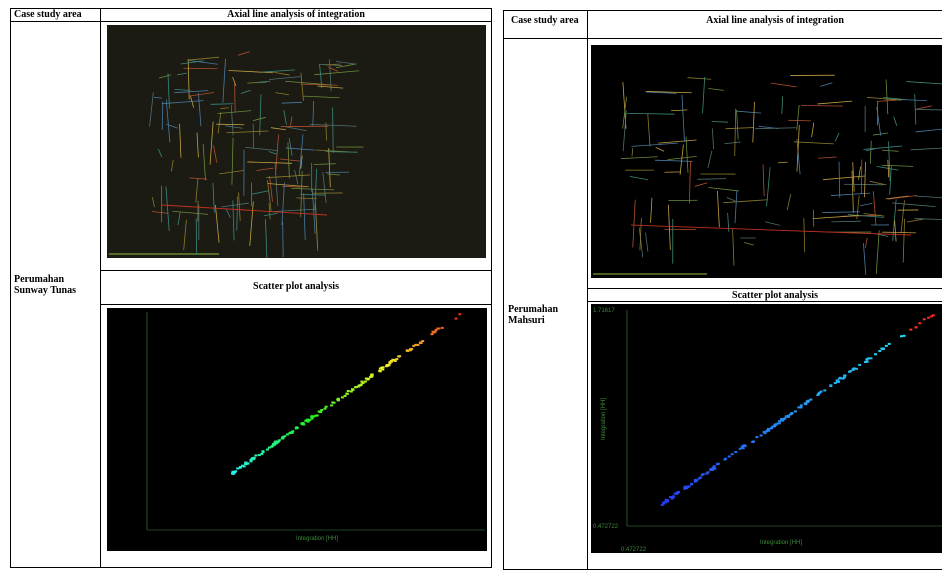  Describe the element at coordinates (546, 315) in the screenshot. I see `area-name: Perumahan Mahsuri` at that location.